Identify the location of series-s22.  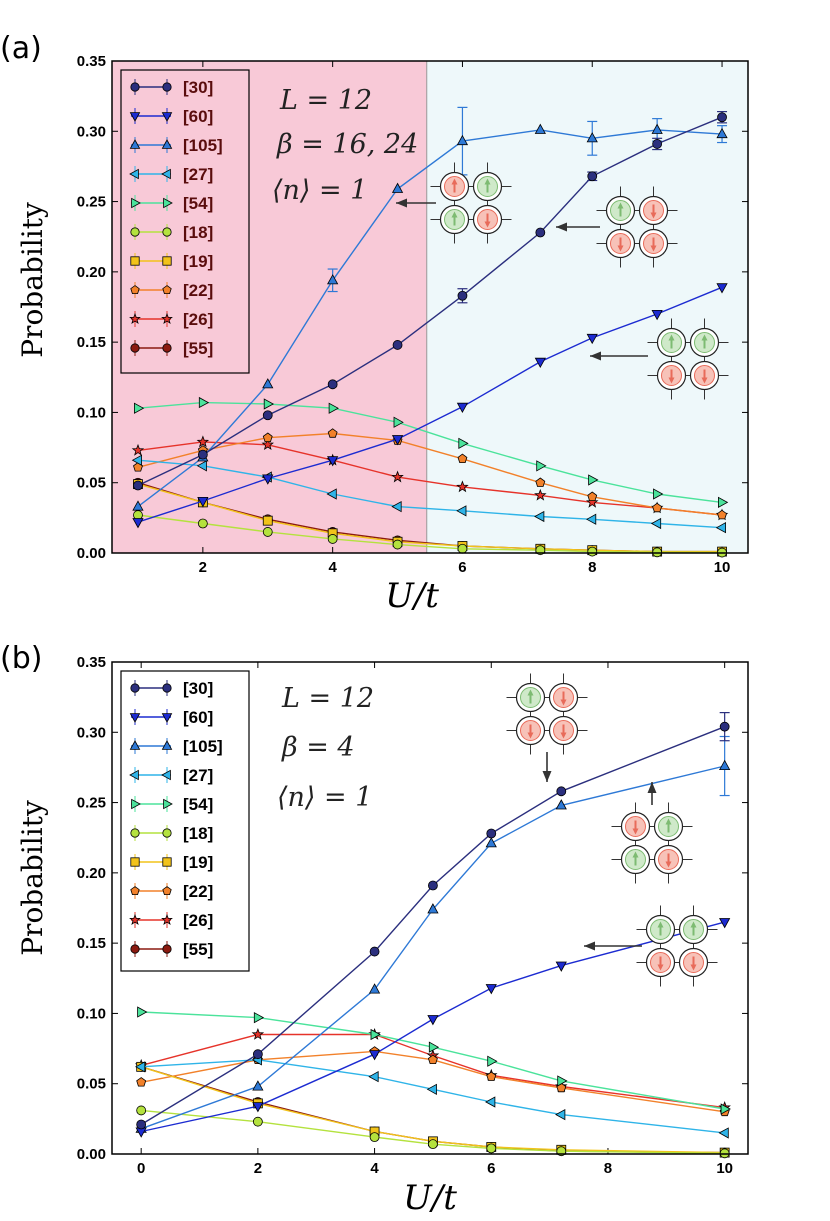
(430, 474).